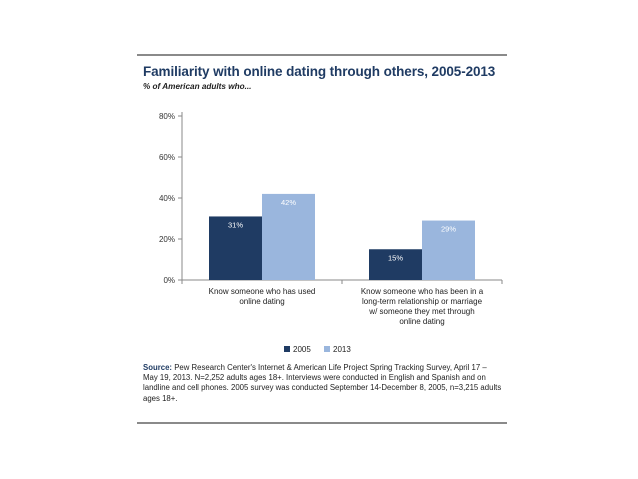 Image resolution: width=638 pixels, height=479 pixels. What do you see at coordinates (422, 291) in the screenshot?
I see `x-category-label: Know someone who has been in a` at bounding box center [422, 291].